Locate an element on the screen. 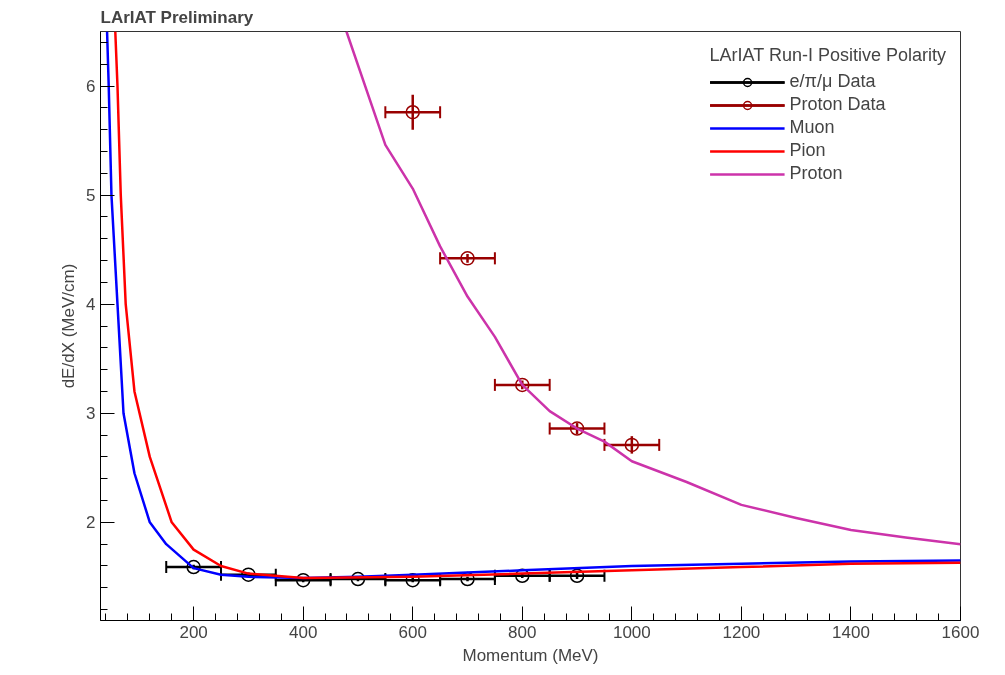  y-tick-label: 4 is located at coordinates (91, 305).